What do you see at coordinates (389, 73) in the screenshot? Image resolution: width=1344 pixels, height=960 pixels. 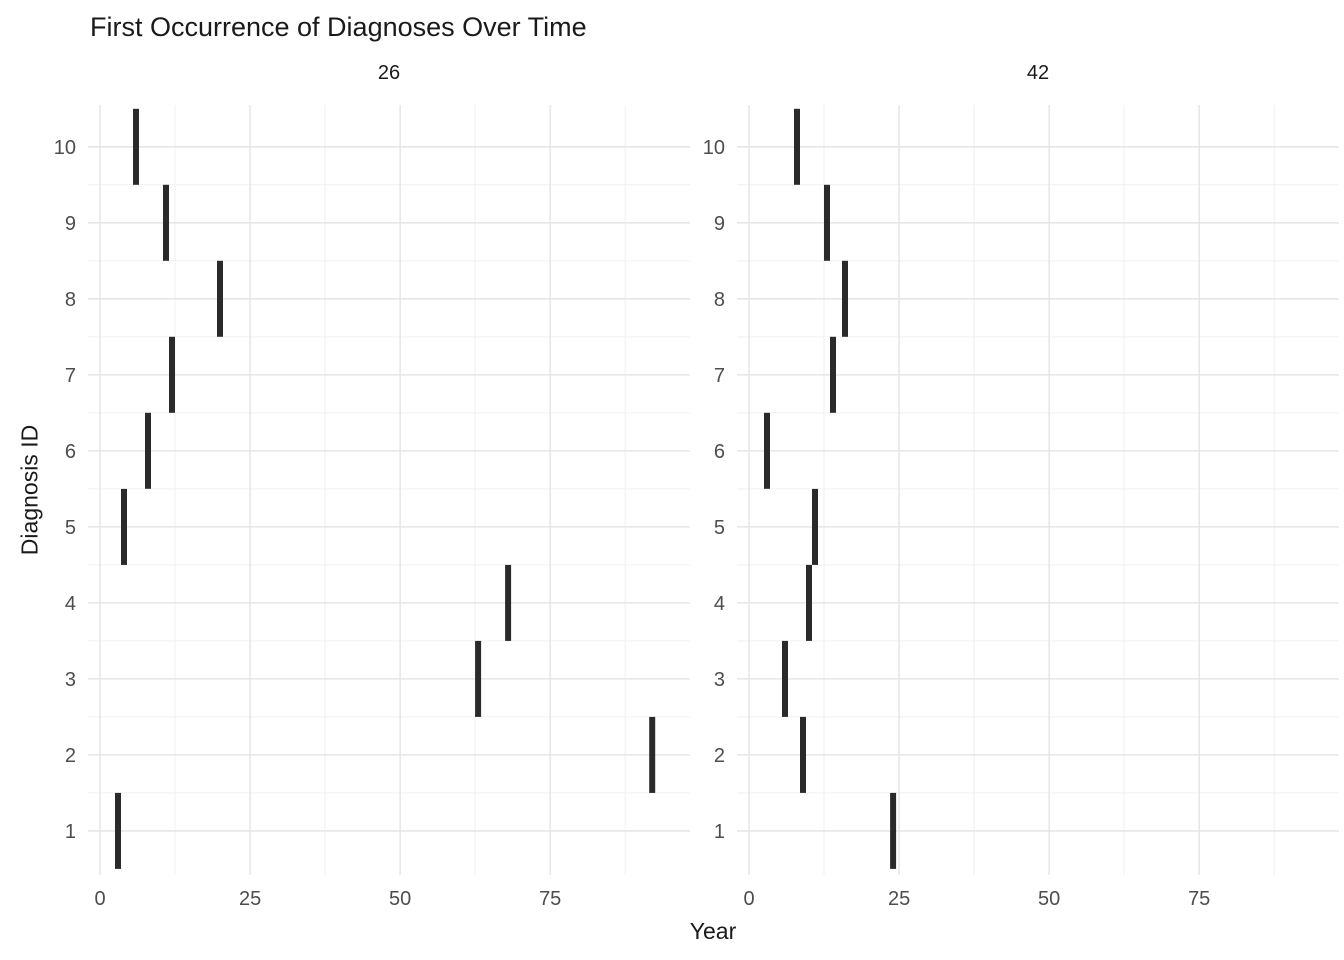 I see `facet-strip-label-26: 26` at bounding box center [389, 73].